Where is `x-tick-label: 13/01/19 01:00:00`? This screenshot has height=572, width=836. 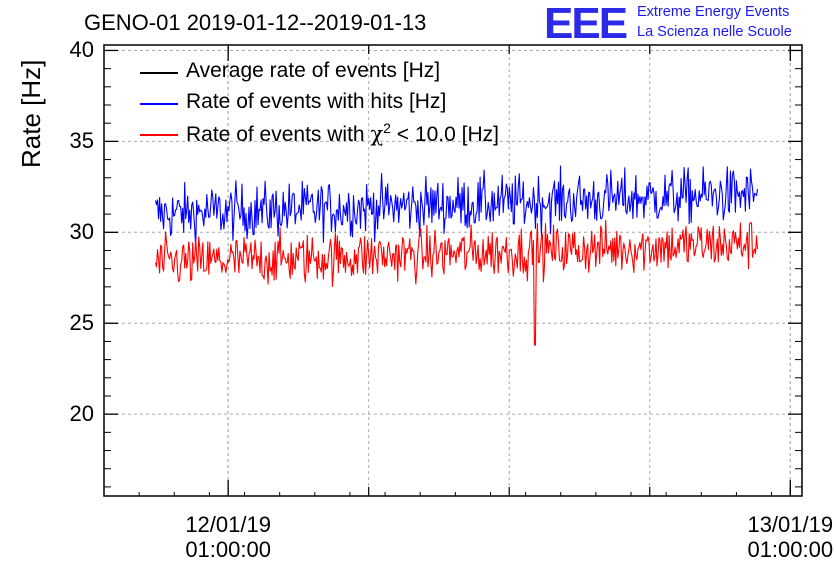 x-tick-label: 13/01/19 01:00:00 is located at coordinates (778, 537).